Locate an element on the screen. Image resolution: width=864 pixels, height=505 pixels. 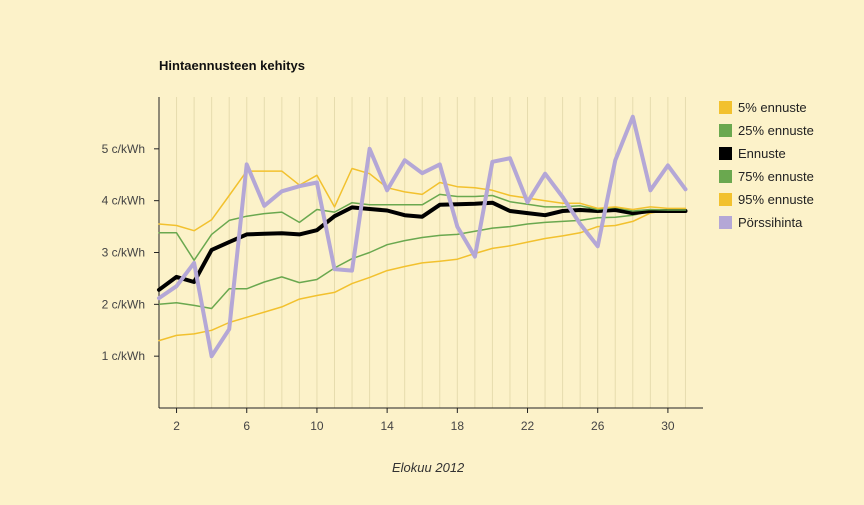
x-tick-label: 18 is located at coordinates (458, 426).